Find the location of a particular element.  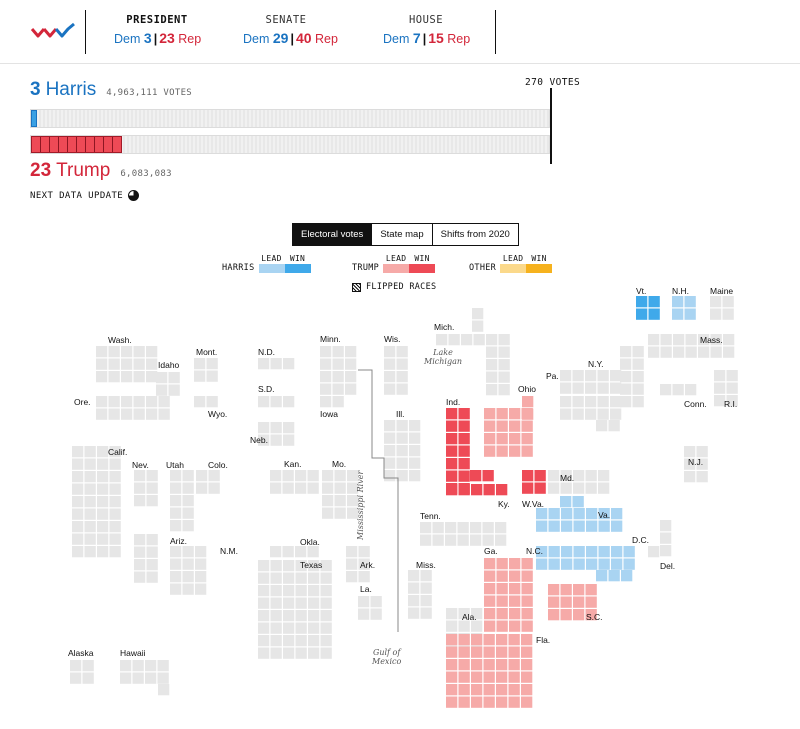

ev-cell-va2 is located at coordinates (578, 502).